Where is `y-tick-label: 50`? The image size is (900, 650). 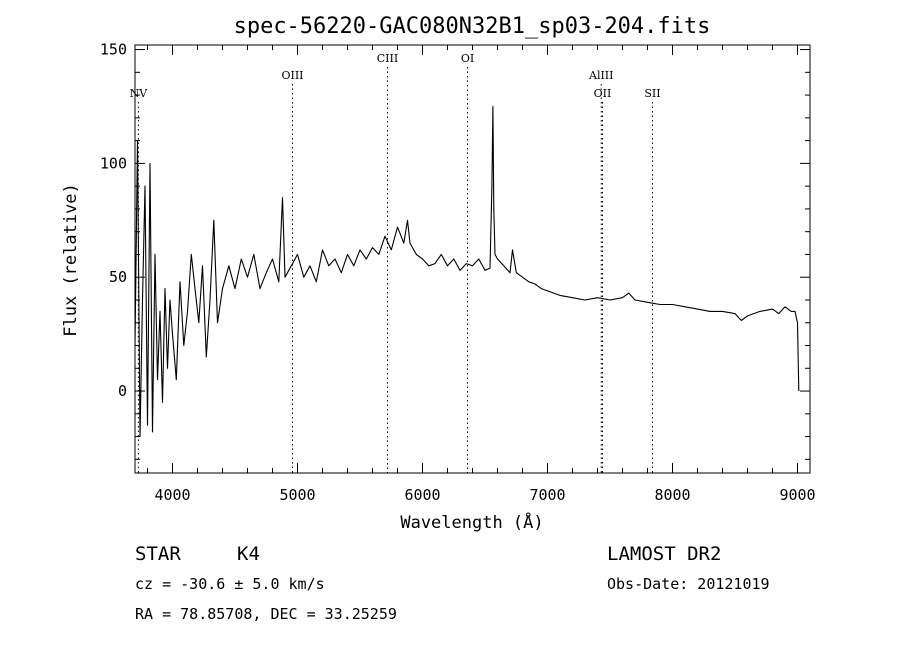 y-tick-label: 50 is located at coordinates (118, 277).